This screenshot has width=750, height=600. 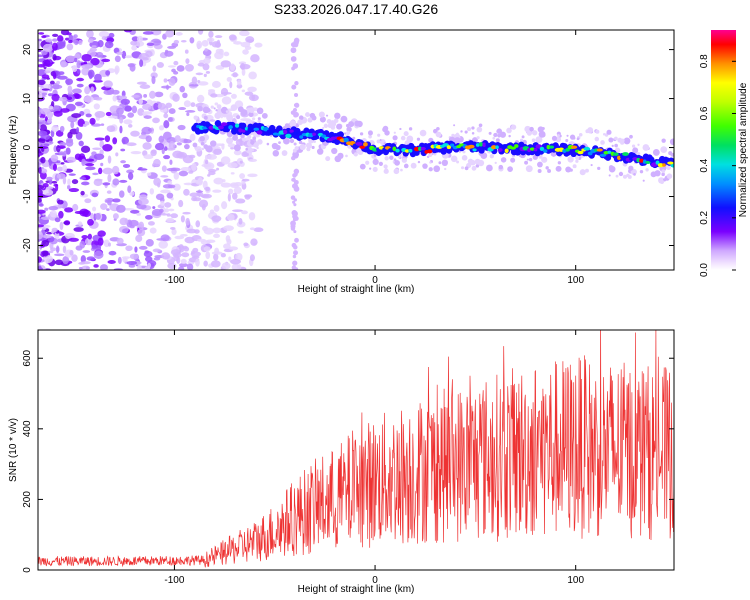 What do you see at coordinates (432, 144) in the screenshot?
I see `spectrogram-ridge` at bounding box center [432, 144].